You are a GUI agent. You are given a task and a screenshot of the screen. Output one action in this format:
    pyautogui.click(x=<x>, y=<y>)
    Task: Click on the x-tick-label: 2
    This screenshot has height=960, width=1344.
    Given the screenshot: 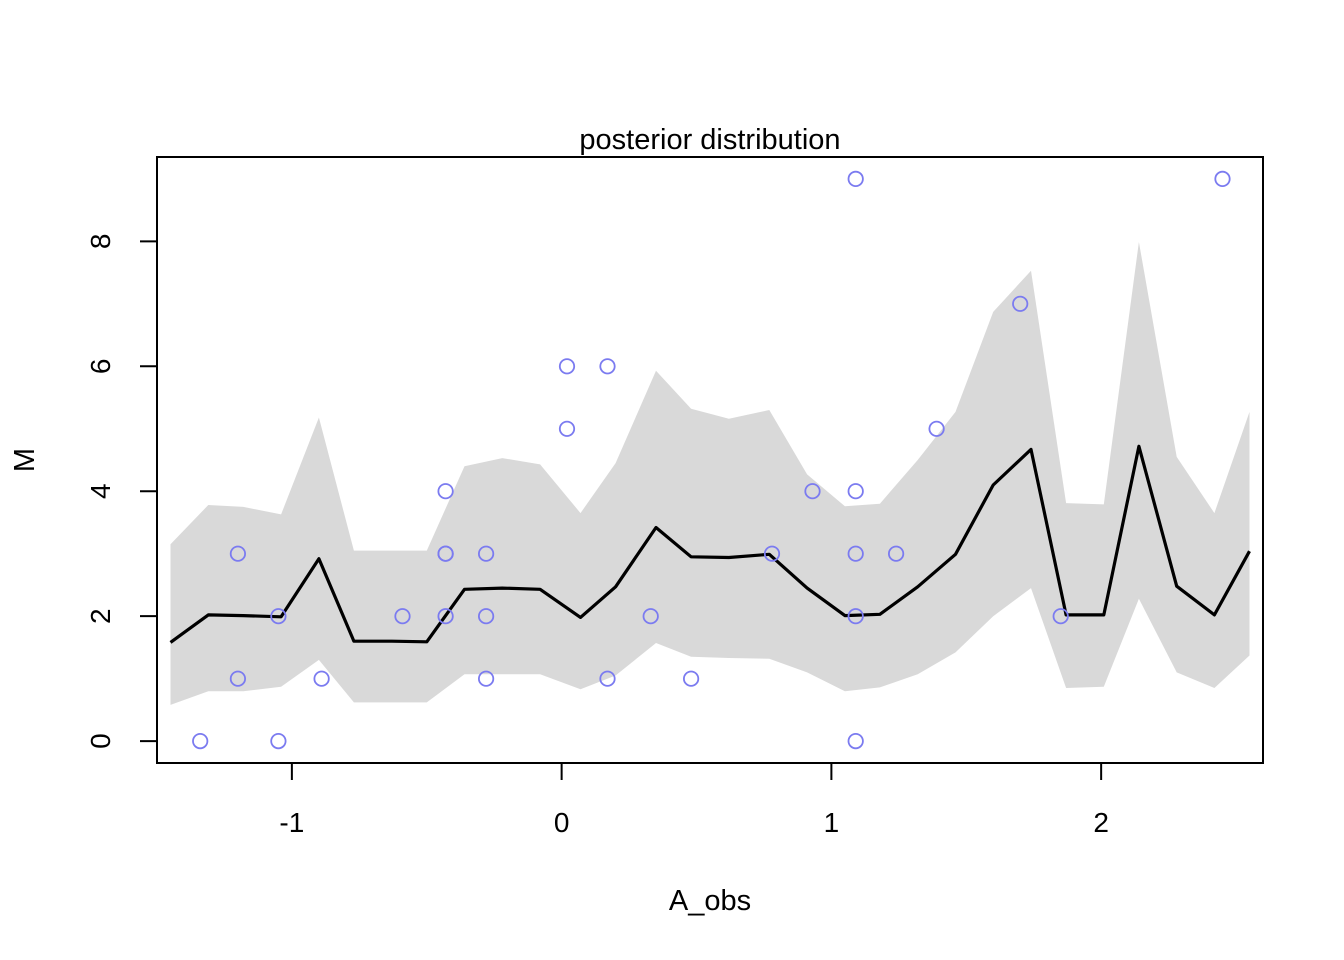 What is the action you would take?
    pyautogui.click(x=1101, y=822)
    